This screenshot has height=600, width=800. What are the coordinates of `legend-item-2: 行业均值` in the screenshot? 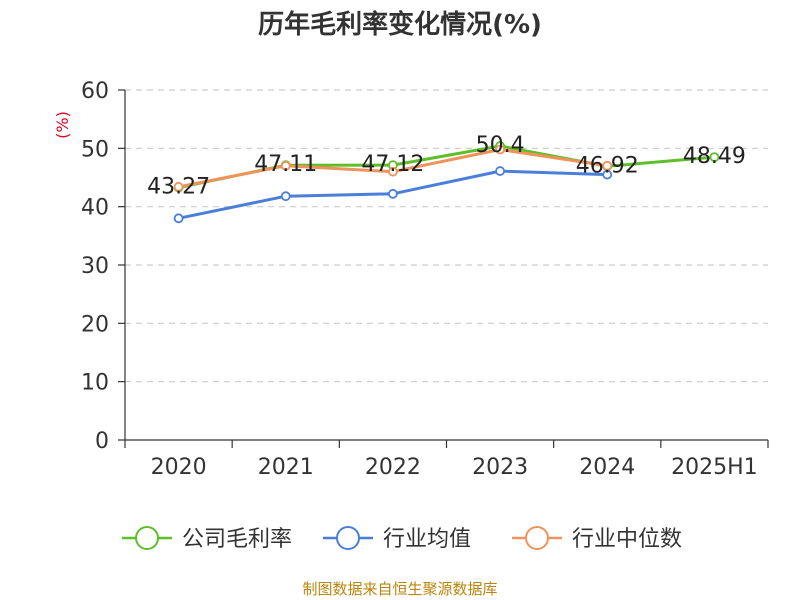 It's located at (397, 539).